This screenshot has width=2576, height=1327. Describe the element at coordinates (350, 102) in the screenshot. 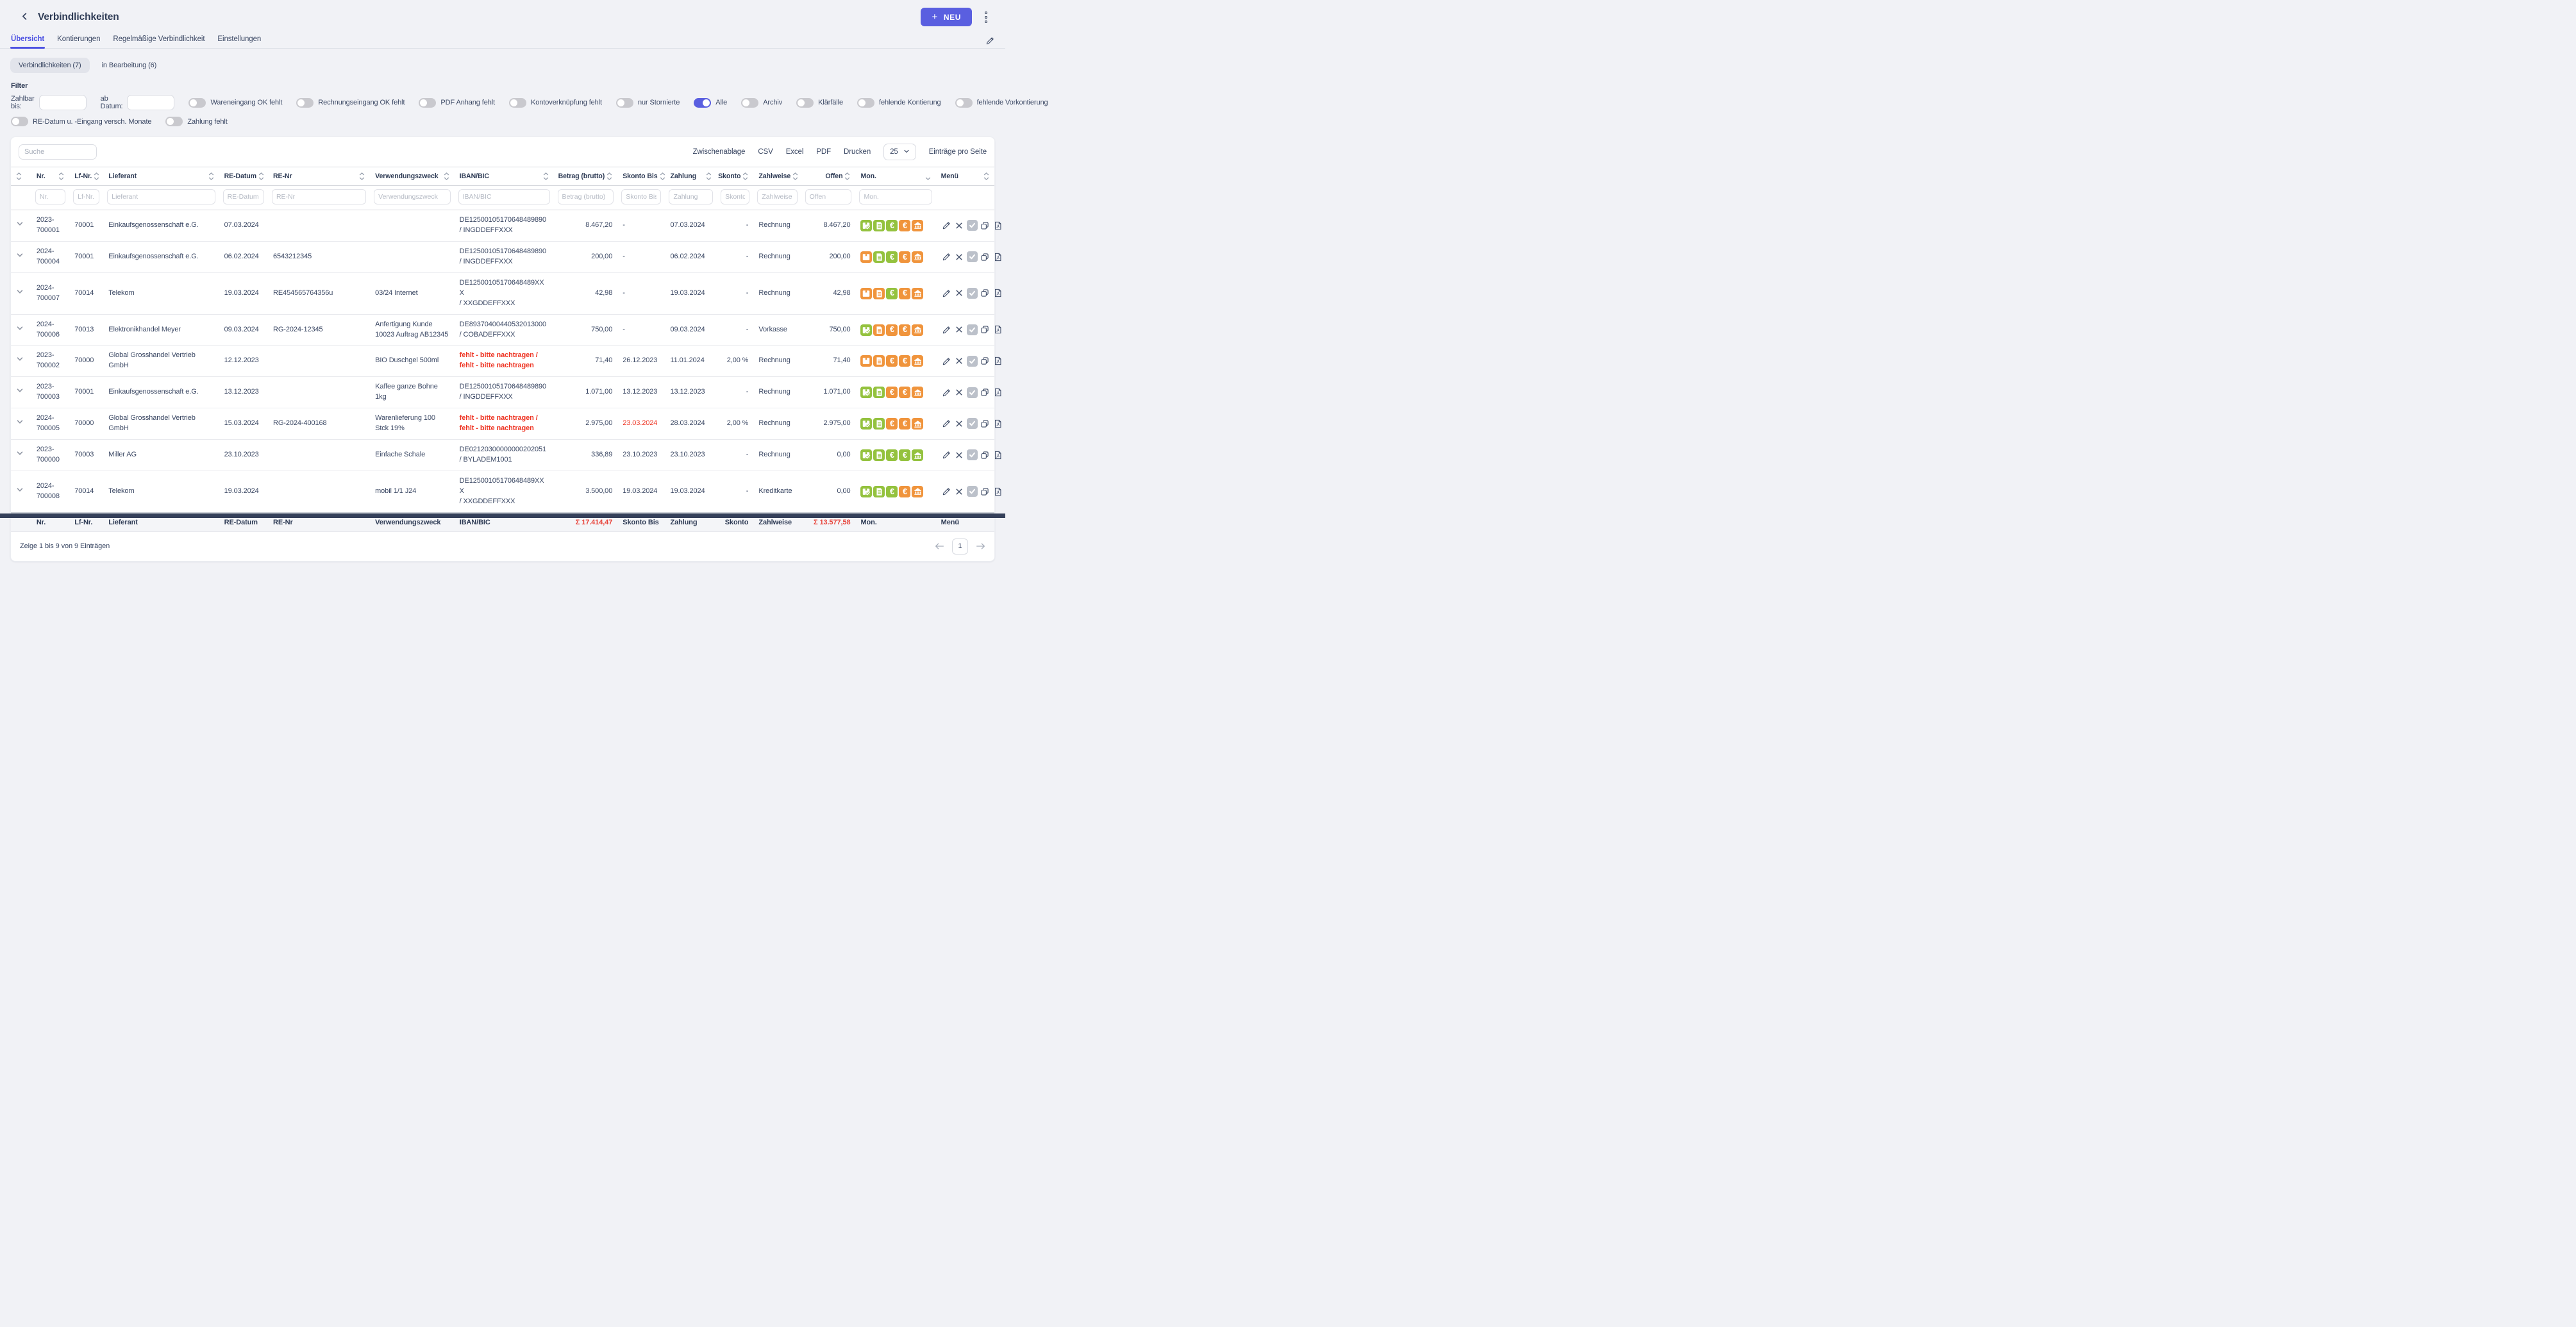

I see `filter-toggle-rechnungseingang-ok-fehlt: Rechnungseingang OK fehlt` at that location.